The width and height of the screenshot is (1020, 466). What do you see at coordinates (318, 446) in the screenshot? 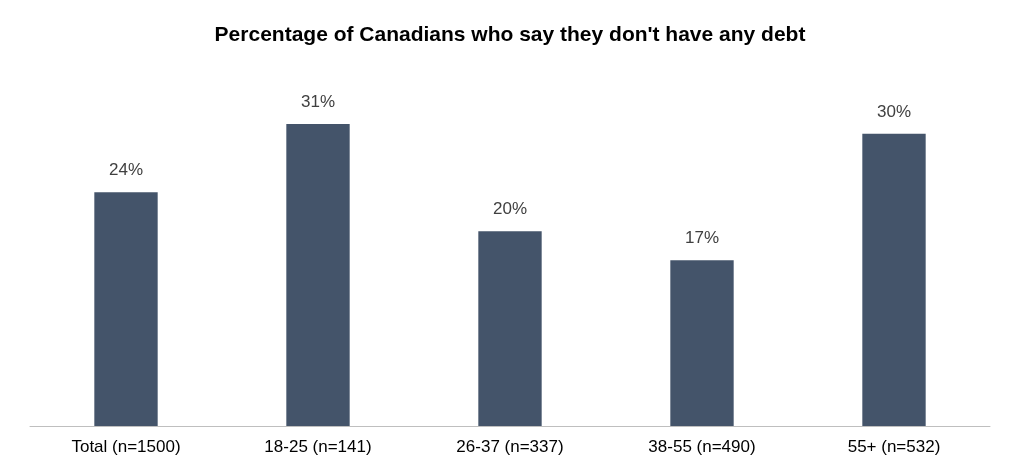
I see `x-tick-label: 18-25 (n=141)` at bounding box center [318, 446].